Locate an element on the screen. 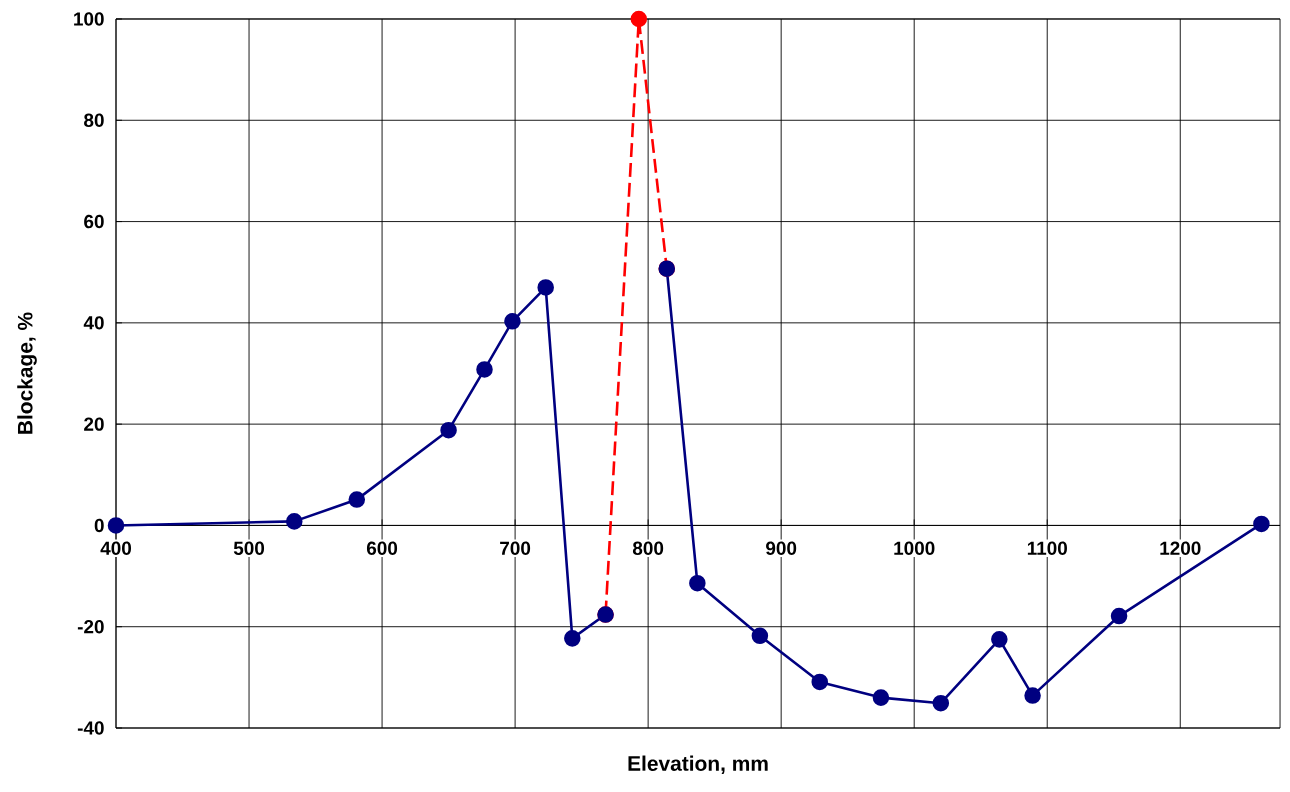 Image resolution: width=1290 pixels, height=792 pixels. x-tick-label: 1100 is located at coordinates (1047, 548).